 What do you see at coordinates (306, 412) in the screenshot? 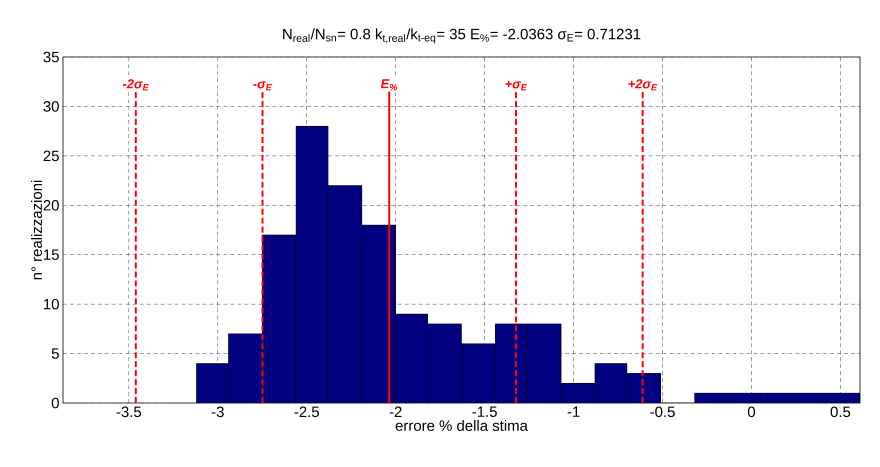
I see `x-tick-label: -2.5` at bounding box center [306, 412].